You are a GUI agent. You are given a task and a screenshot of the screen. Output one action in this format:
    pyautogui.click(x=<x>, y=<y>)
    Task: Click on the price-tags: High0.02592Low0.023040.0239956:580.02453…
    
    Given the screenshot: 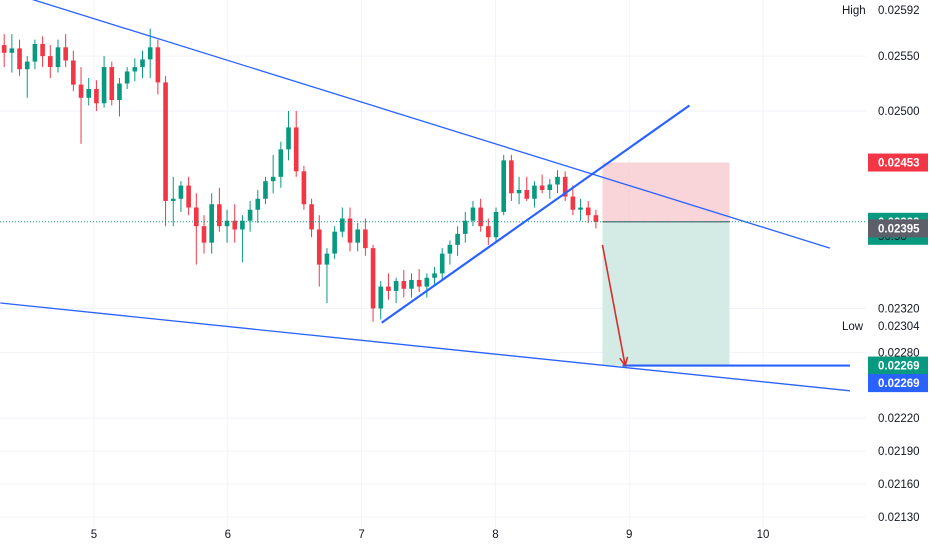 What is the action you would take?
    pyautogui.click(x=883, y=197)
    